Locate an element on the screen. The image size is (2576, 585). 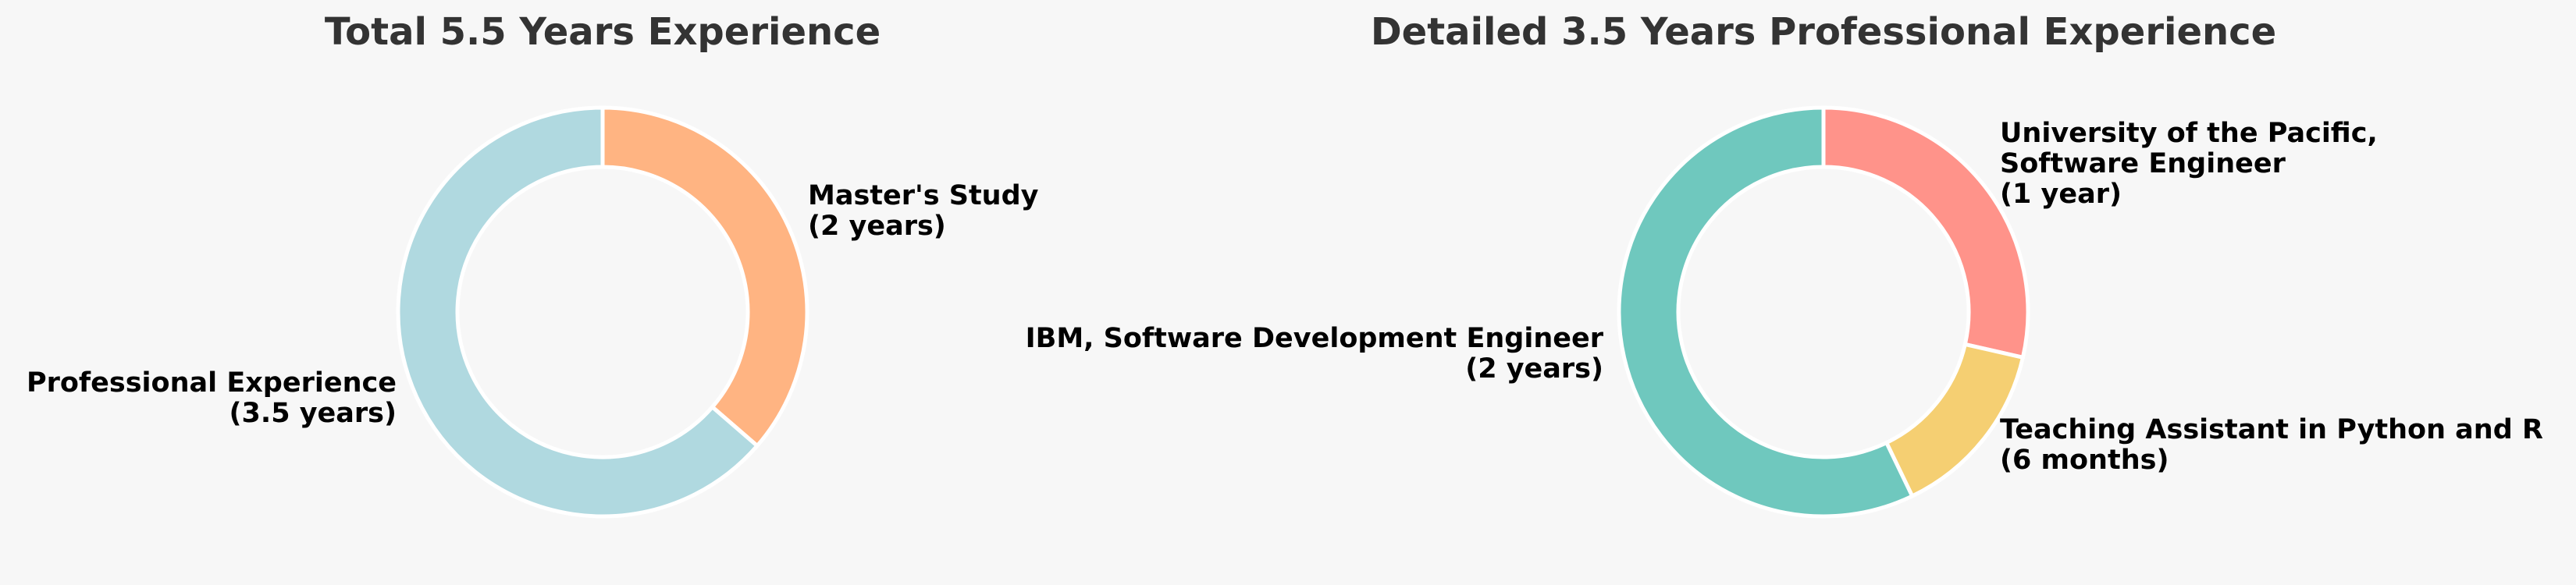
slice-label: Professional Experience (3.5 years) is located at coordinates (212, 398).